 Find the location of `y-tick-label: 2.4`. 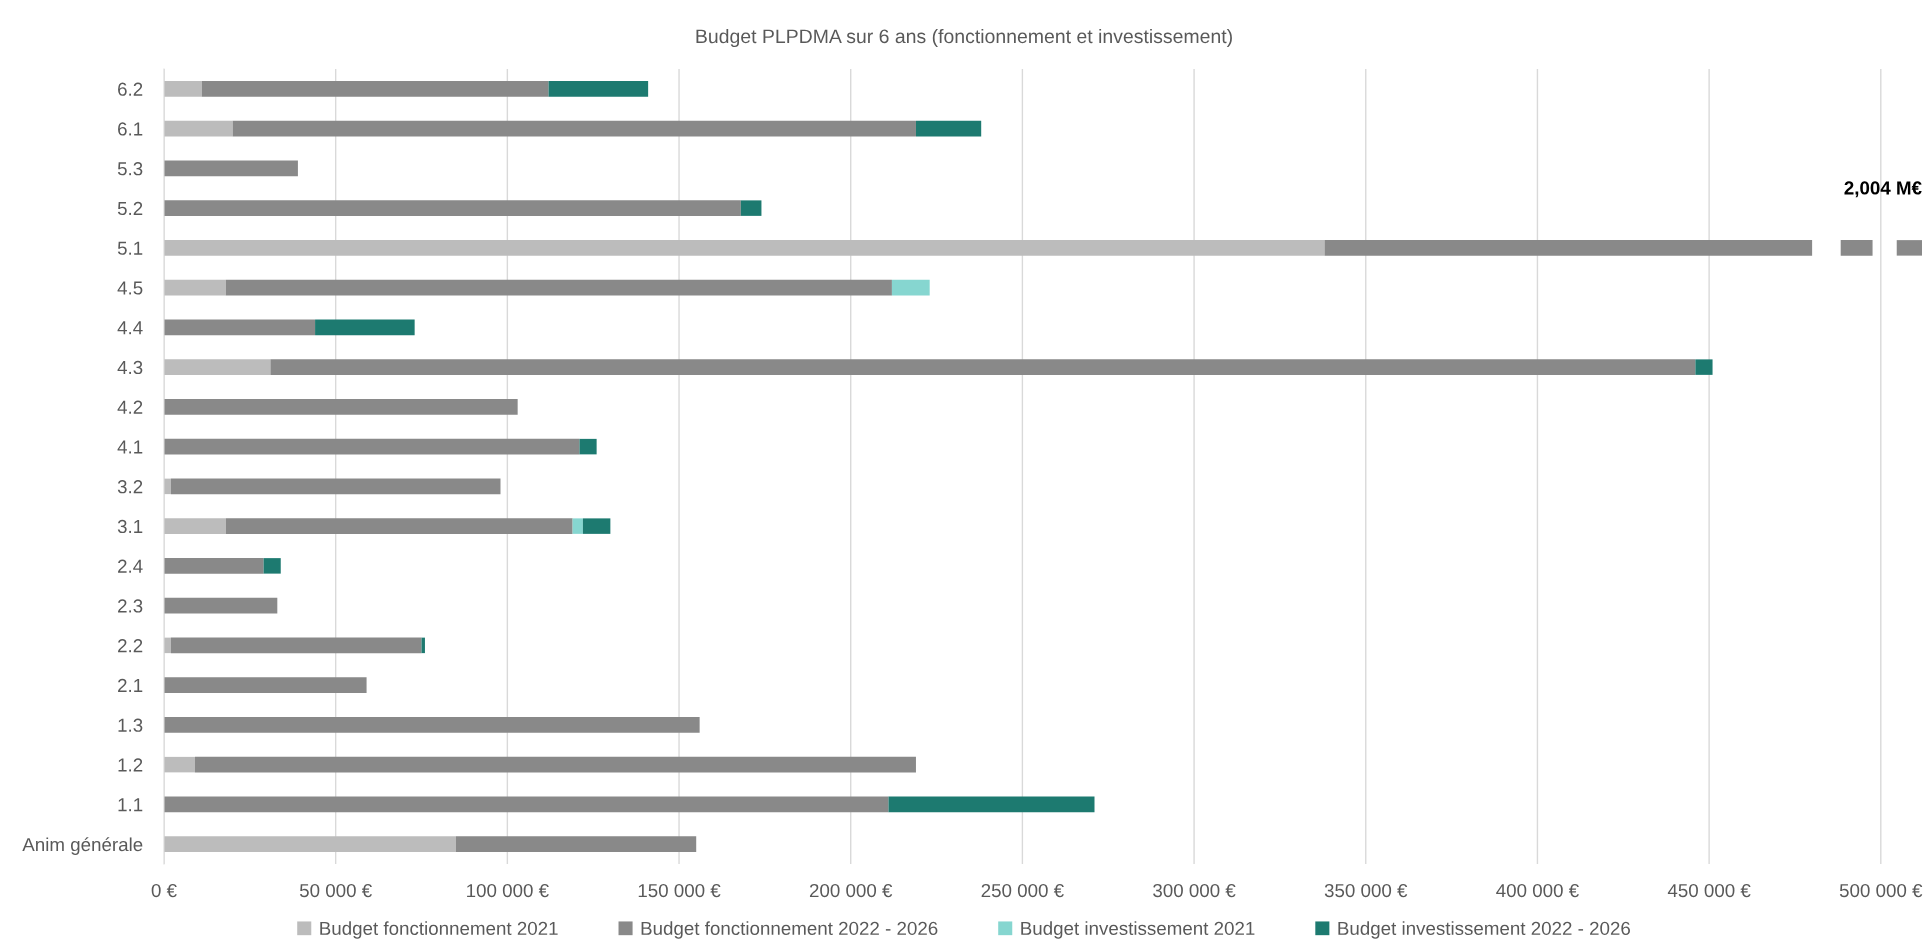

y-tick-label: 2.4 is located at coordinates (130, 566).